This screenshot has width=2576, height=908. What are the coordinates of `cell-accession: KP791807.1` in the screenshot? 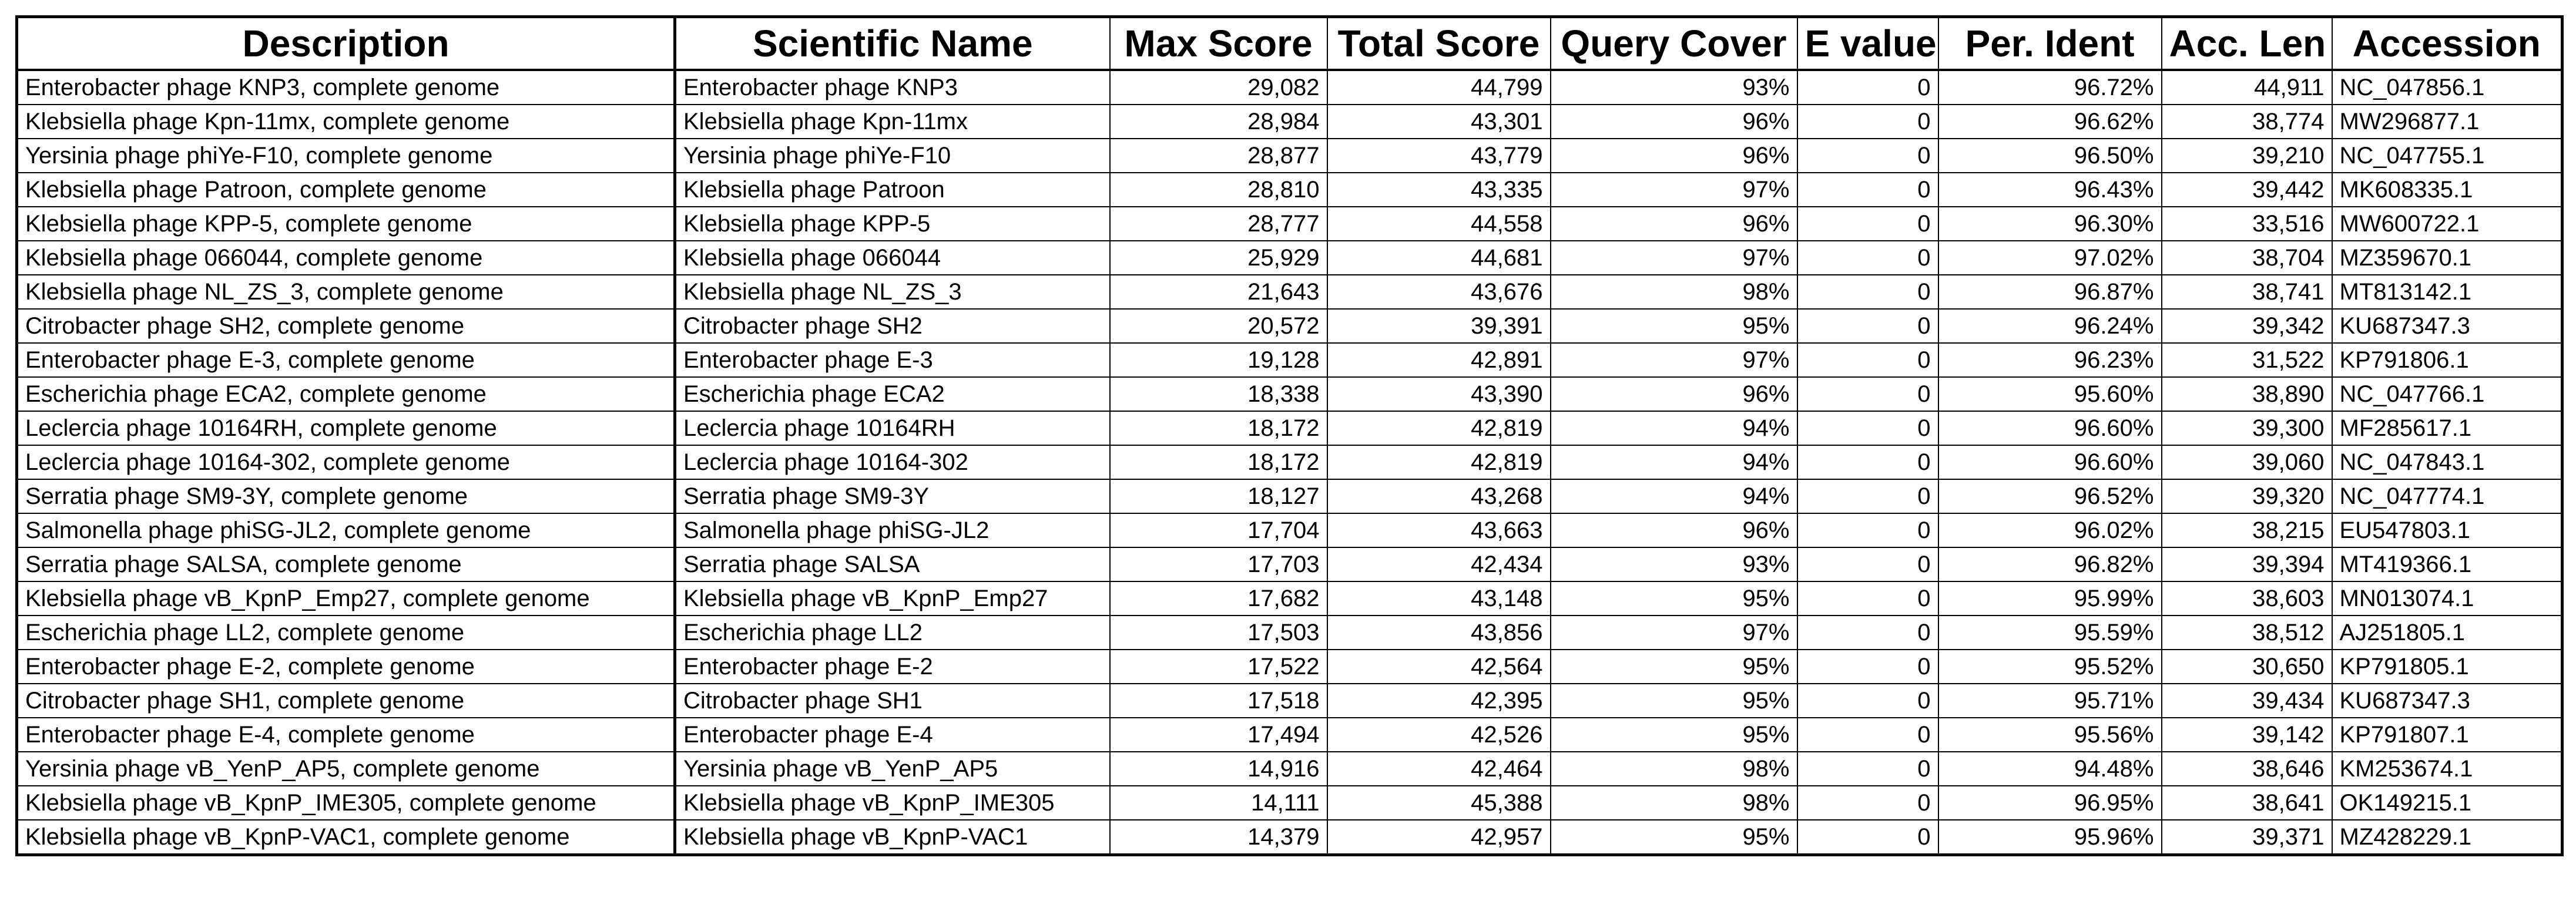 It's located at (2447, 734).